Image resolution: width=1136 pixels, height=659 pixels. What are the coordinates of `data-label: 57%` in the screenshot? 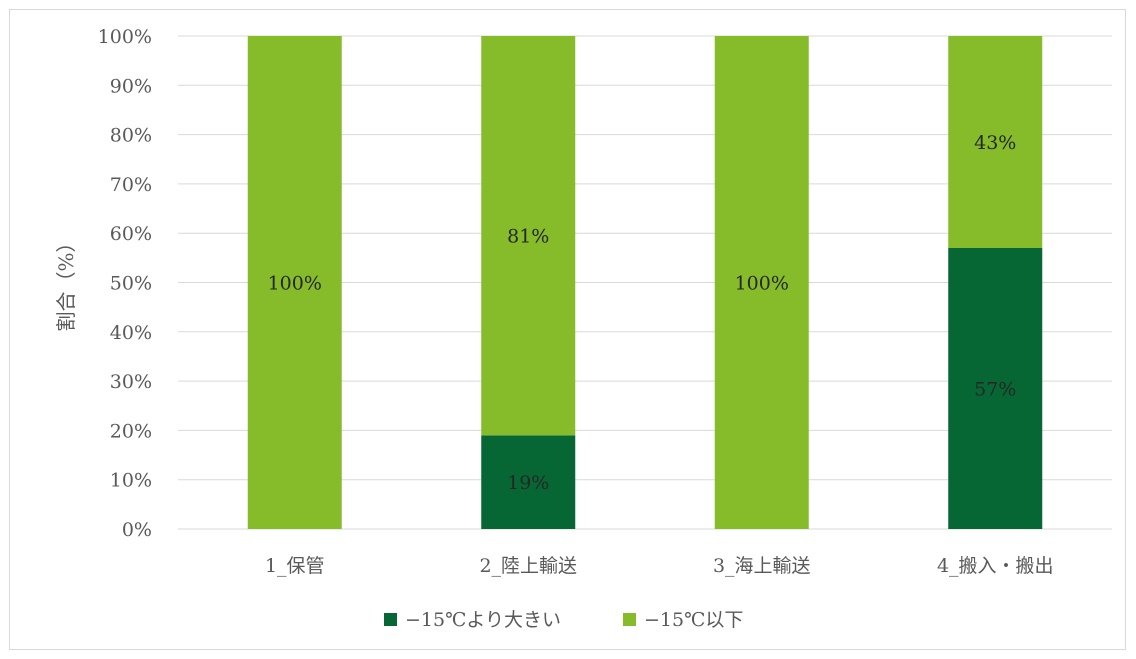 It's located at (995, 389).